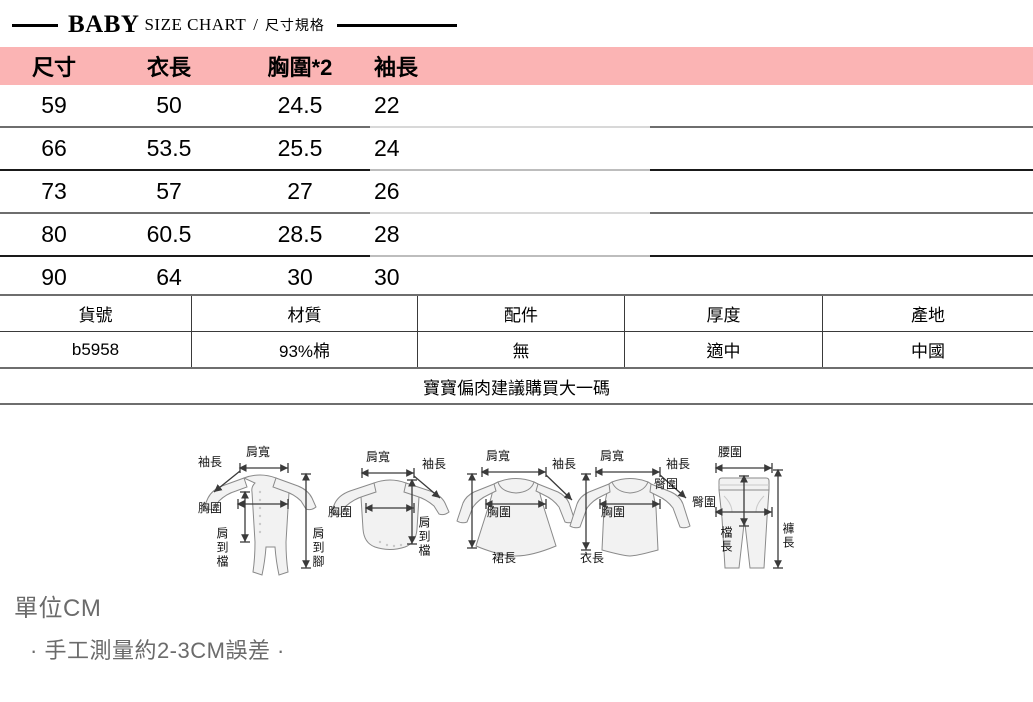 This screenshot has width=1033, height=702. I want to click on info-value-material: 93%棉, so click(305, 349).